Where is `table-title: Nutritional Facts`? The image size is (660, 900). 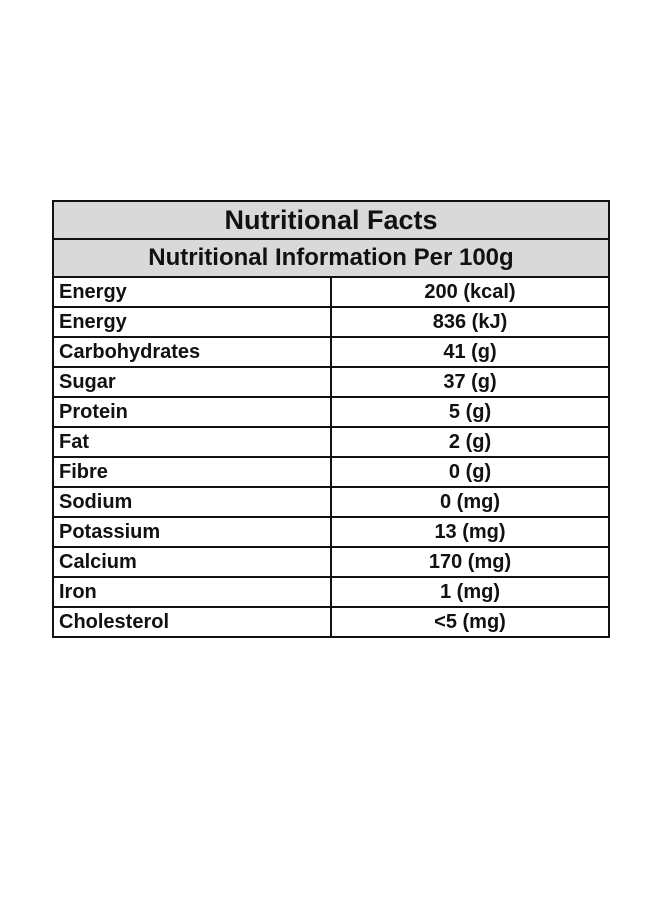 table-title: Nutritional Facts is located at coordinates (331, 220).